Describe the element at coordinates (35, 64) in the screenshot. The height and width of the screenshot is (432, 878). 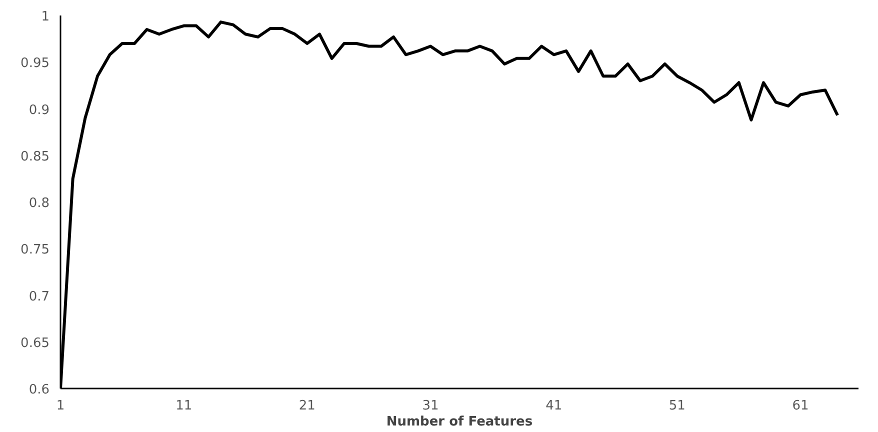
I see `y-tick-label: 0.95` at that location.